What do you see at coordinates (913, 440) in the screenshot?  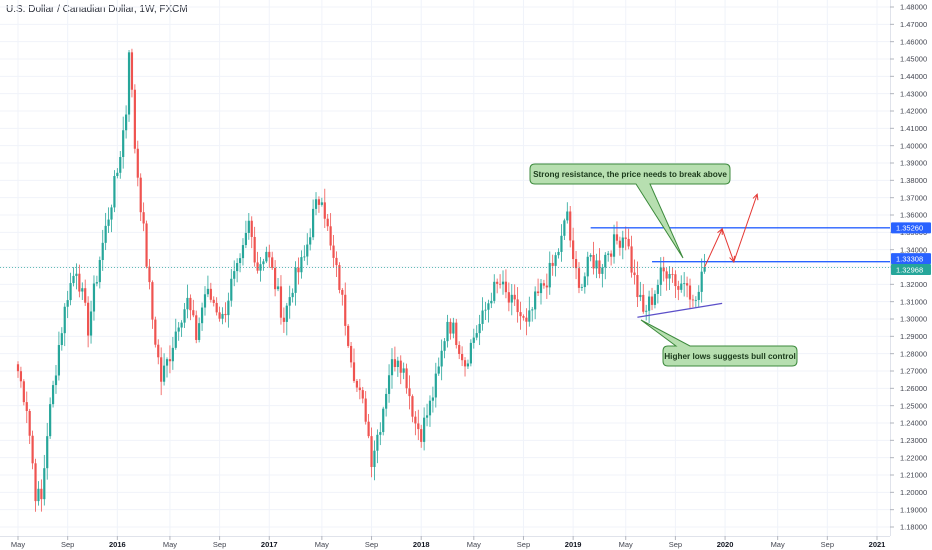 I see `y-tick-label: 1.23000` at bounding box center [913, 440].